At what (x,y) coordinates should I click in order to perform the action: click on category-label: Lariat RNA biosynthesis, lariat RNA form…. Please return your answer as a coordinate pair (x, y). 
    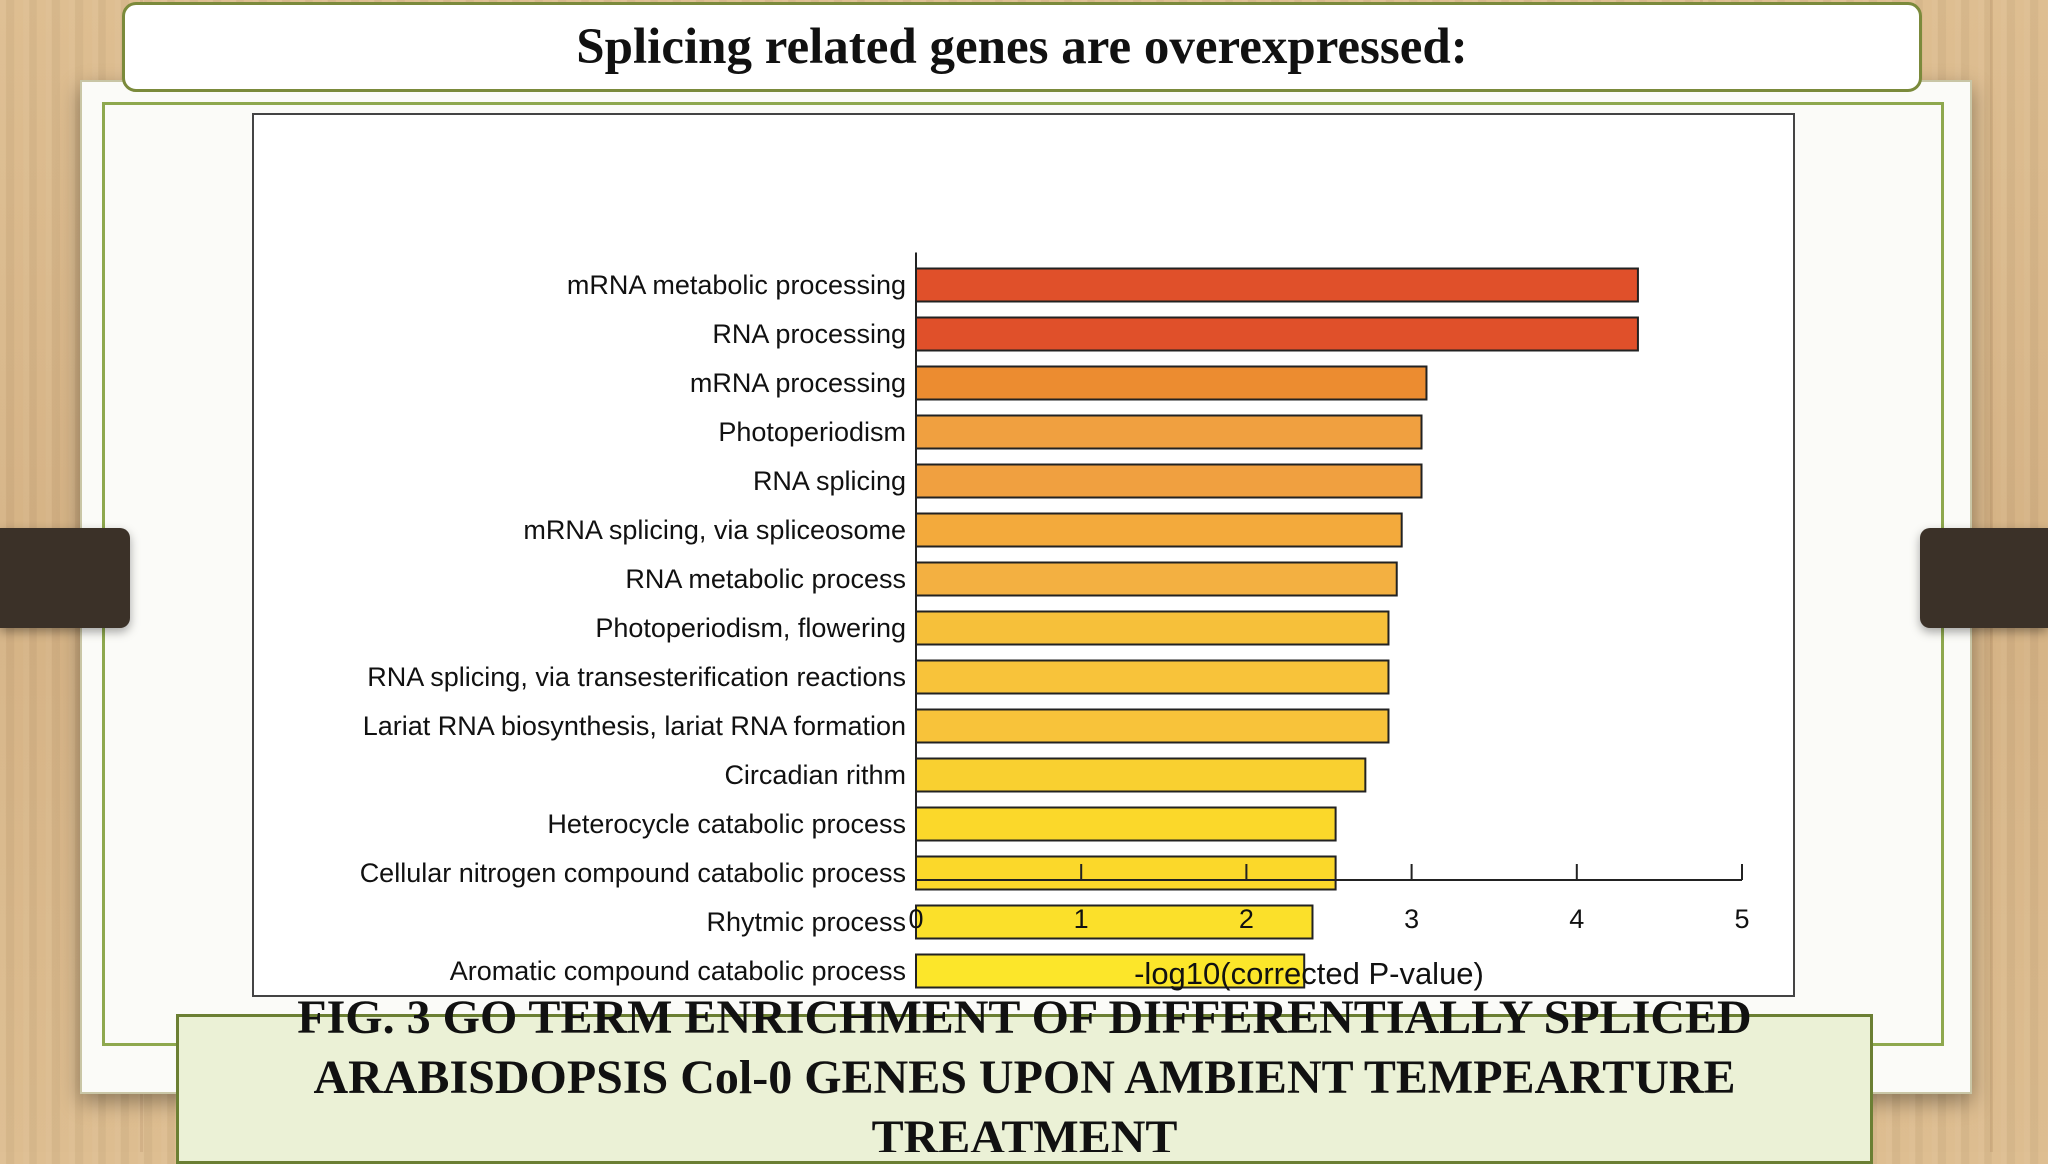
    Looking at the image, I should click on (634, 726).